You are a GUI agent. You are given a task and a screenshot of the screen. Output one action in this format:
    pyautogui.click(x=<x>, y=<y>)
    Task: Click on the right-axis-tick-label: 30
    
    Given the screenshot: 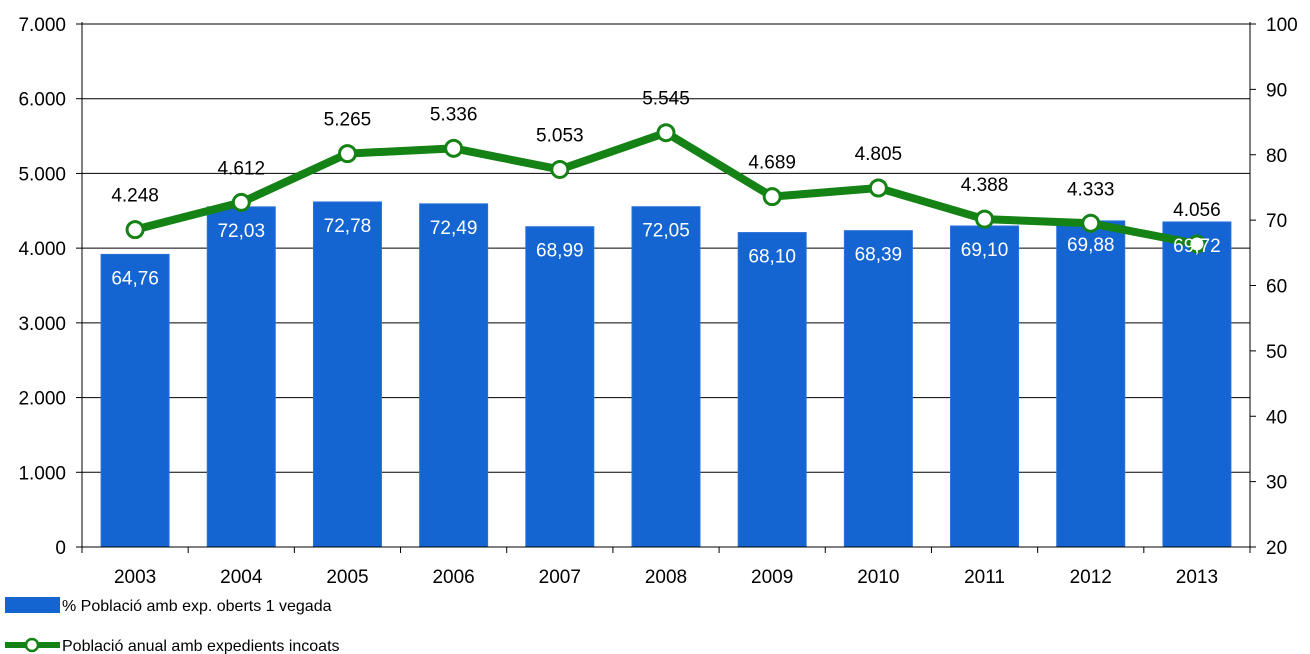 What is the action you would take?
    pyautogui.click(x=1276, y=483)
    